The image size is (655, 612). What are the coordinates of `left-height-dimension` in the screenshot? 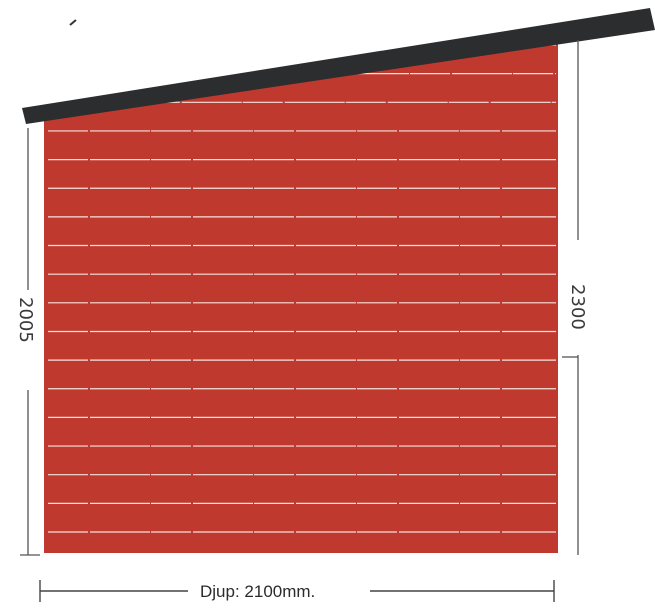 It's located at (30, 342).